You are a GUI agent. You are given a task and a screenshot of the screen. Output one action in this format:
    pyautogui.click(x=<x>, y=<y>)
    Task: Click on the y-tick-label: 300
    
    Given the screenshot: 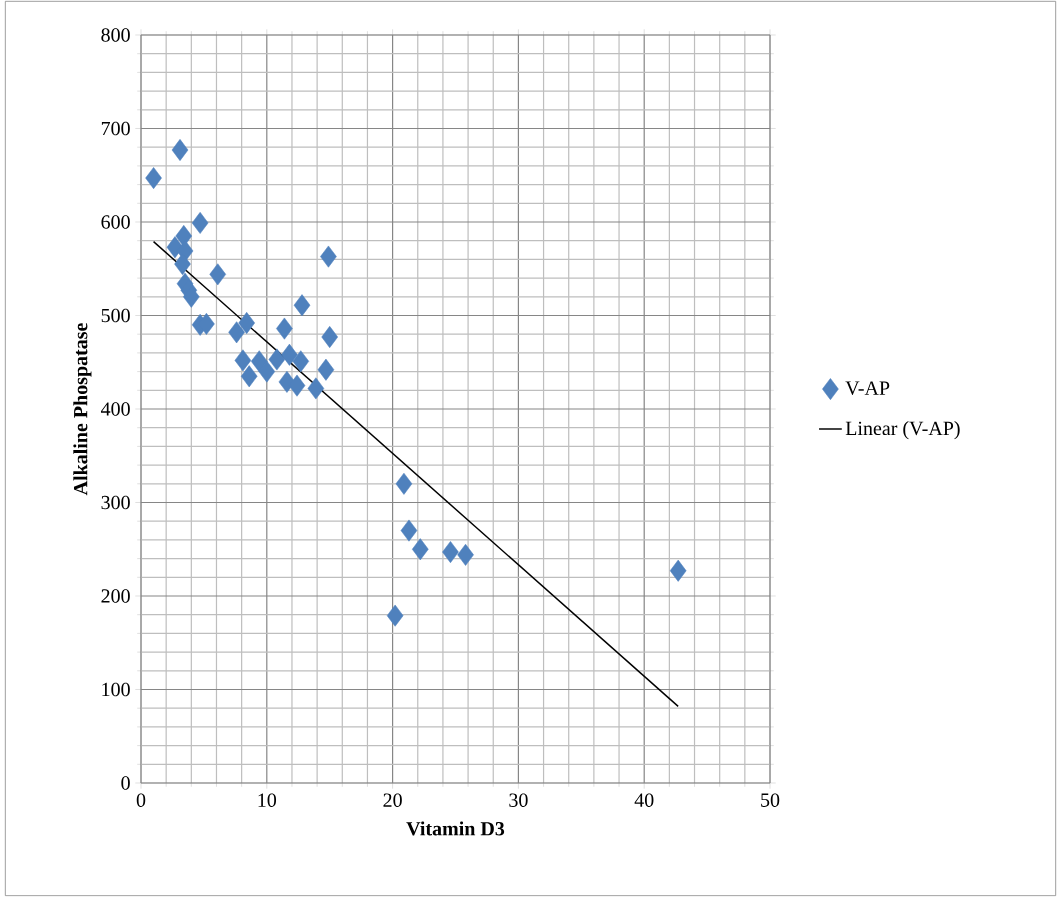 What is the action you would take?
    pyautogui.click(x=115, y=502)
    